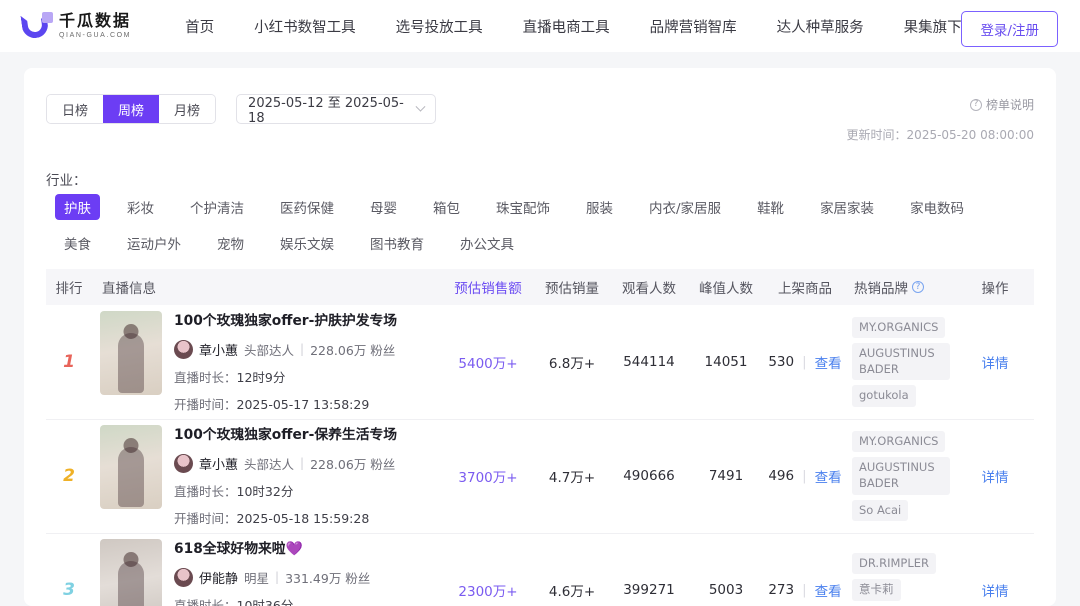  I want to click on cell-viewers: 490666, so click(649, 476).